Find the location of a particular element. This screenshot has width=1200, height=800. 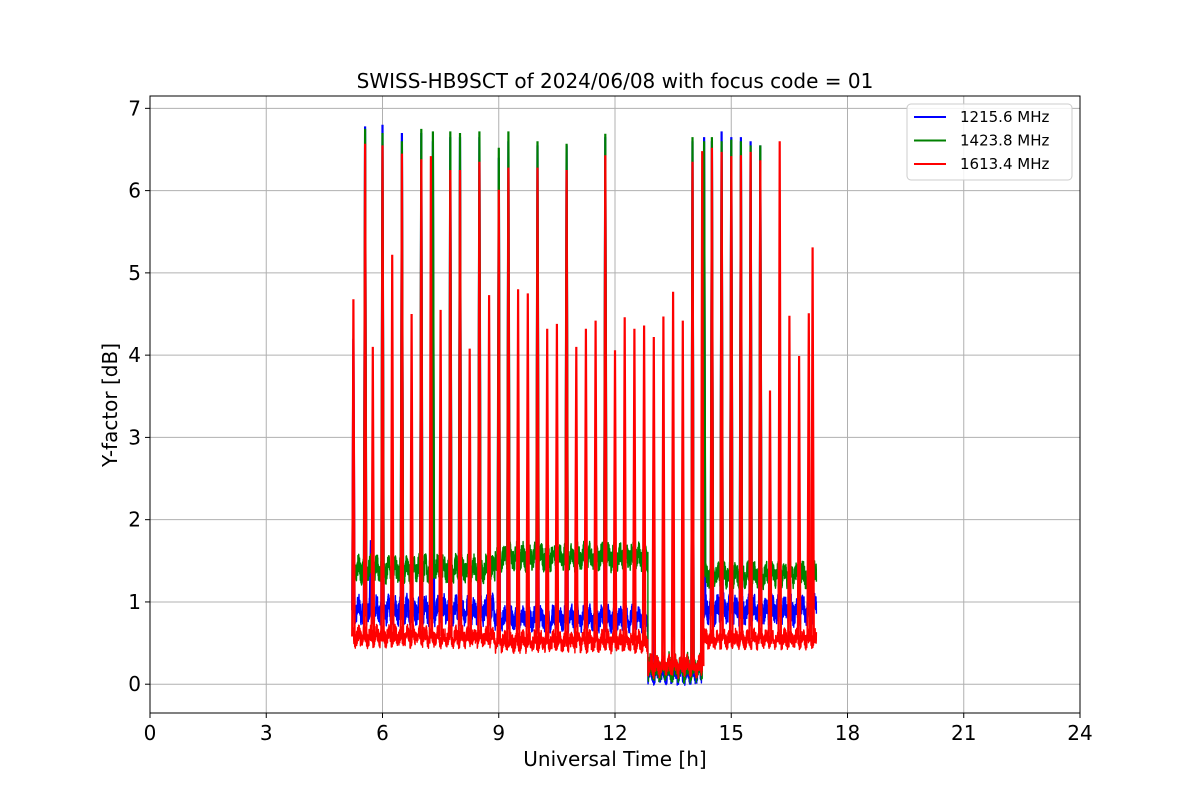

legend-label: 1215.6 MHz is located at coordinates (1004, 117).